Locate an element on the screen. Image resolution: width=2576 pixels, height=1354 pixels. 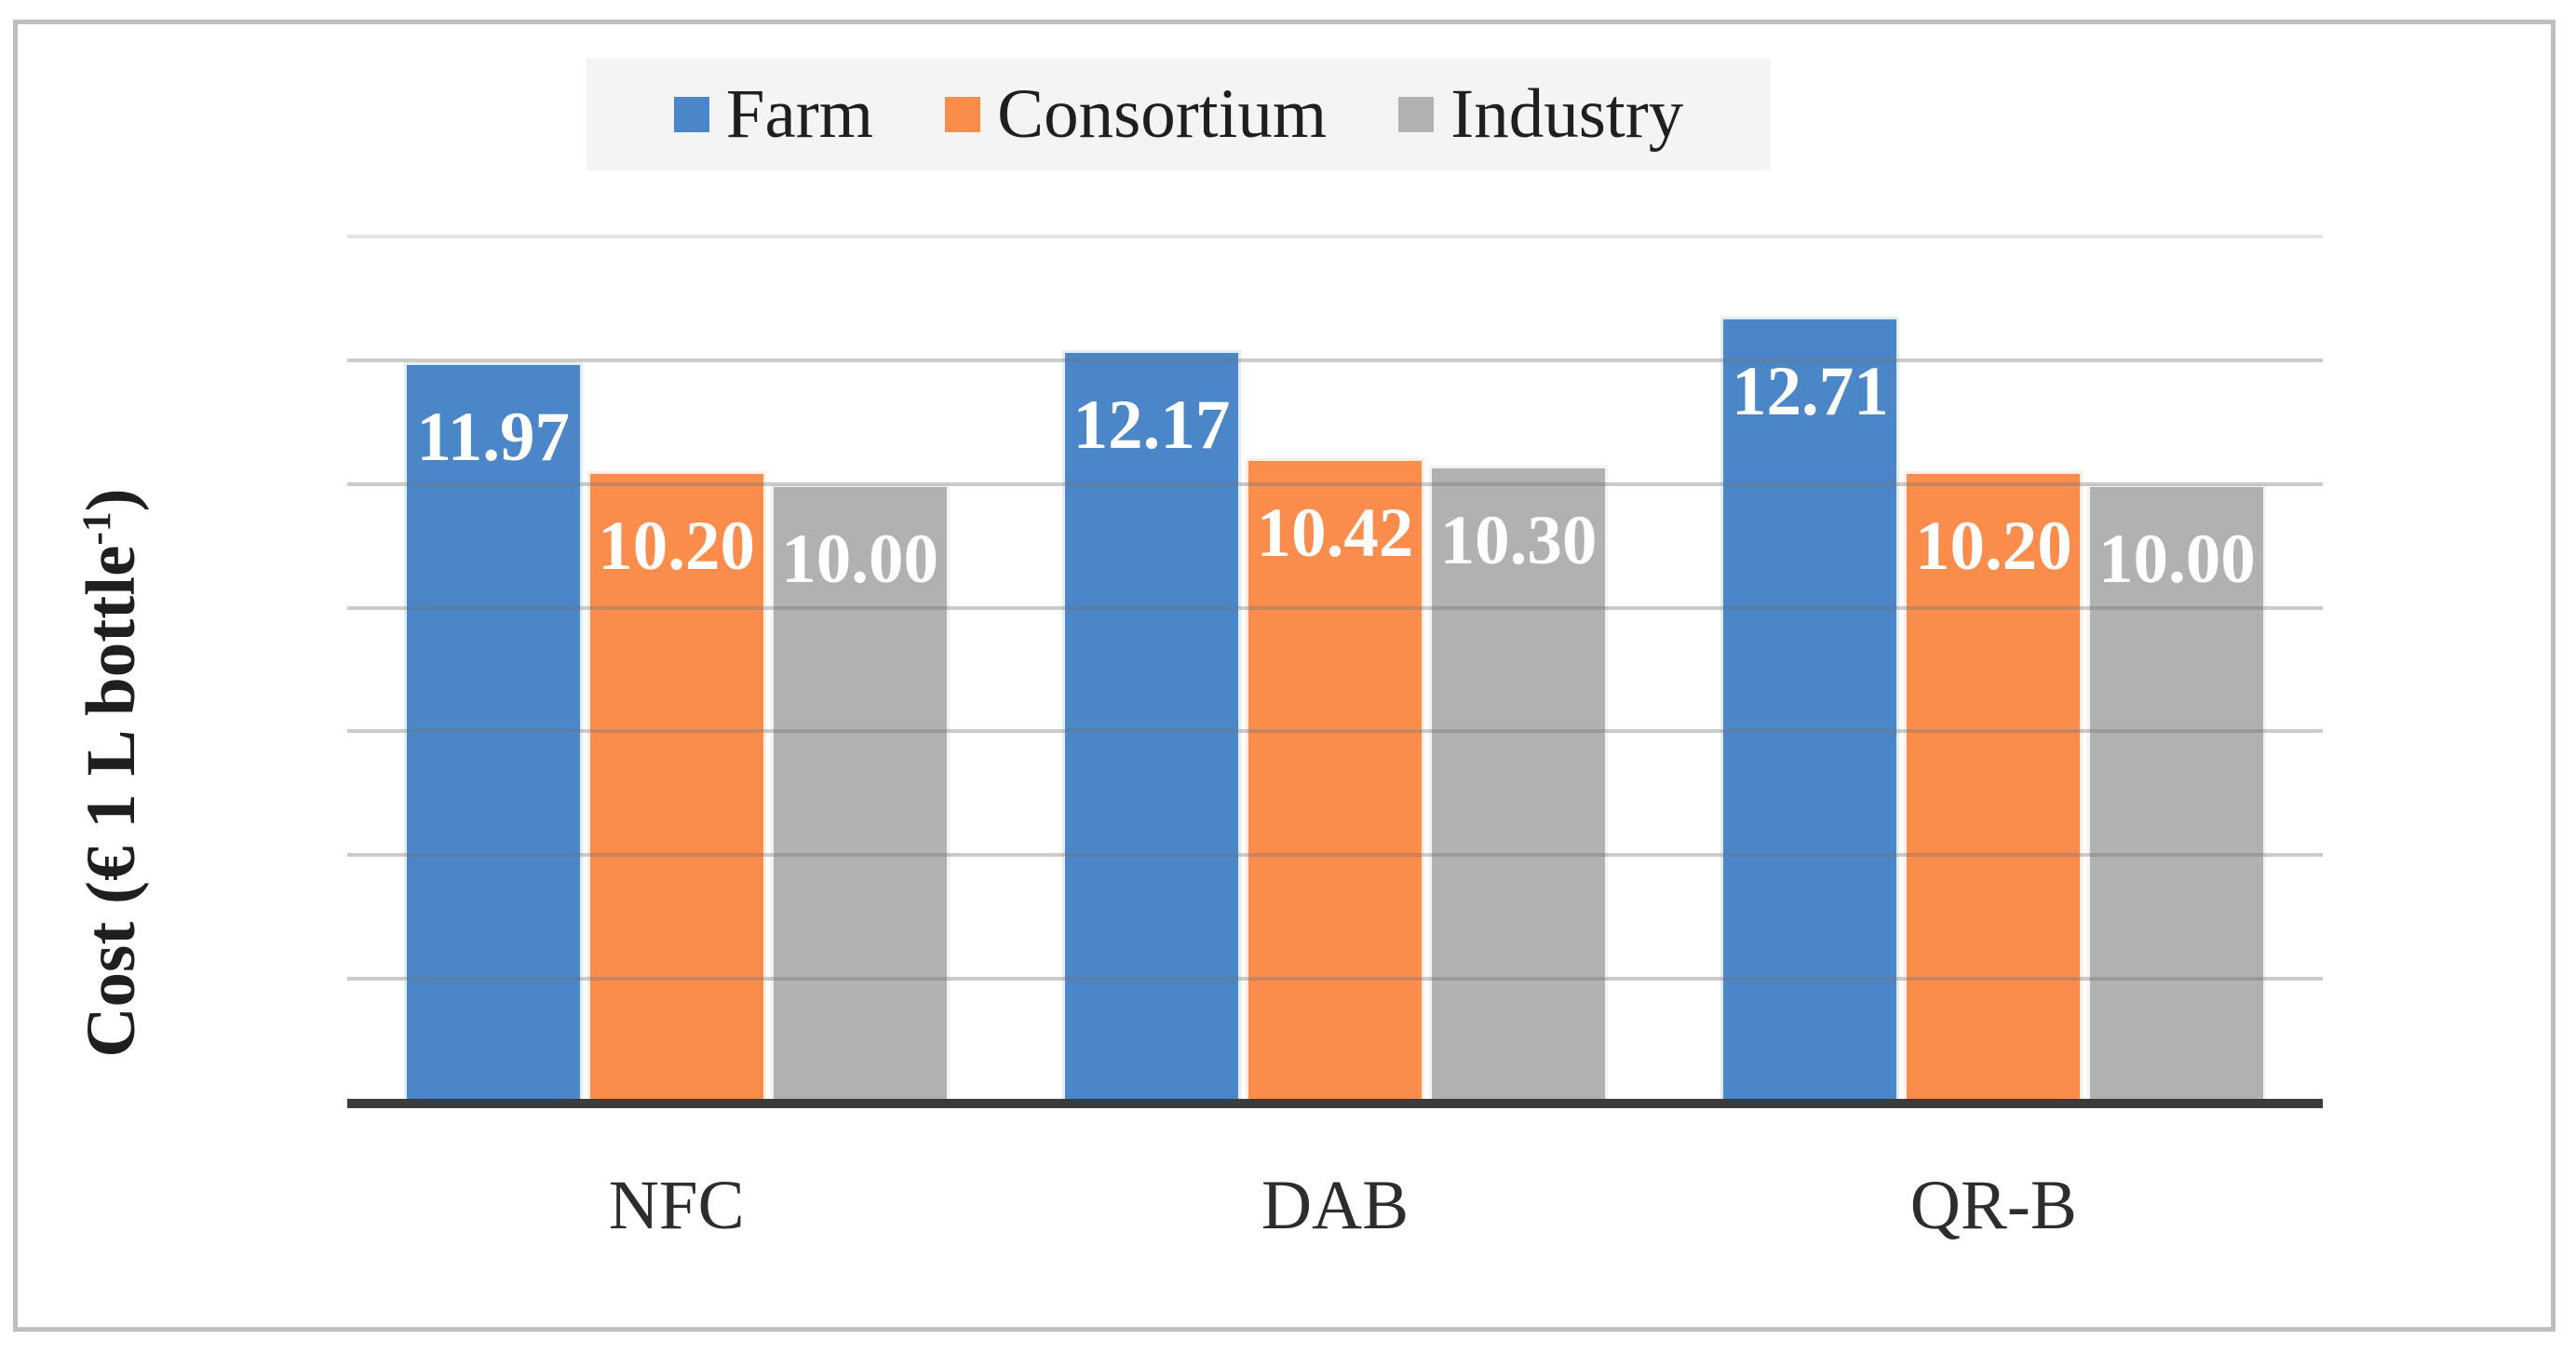
bar-value-label: 12.71 is located at coordinates (1810, 391).